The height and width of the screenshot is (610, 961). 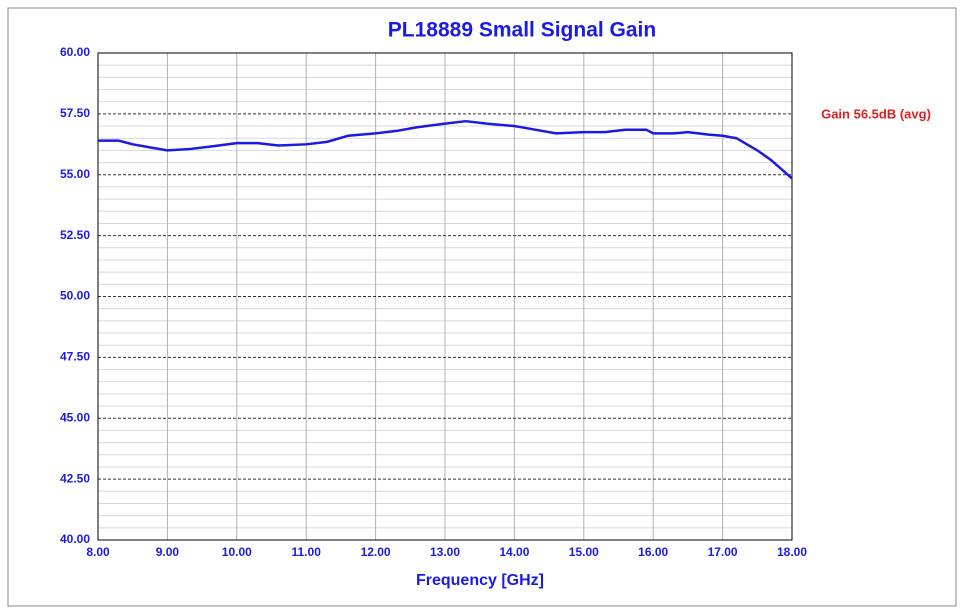 What do you see at coordinates (514, 552) in the screenshot?
I see `x-tick-label: 14.00` at bounding box center [514, 552].